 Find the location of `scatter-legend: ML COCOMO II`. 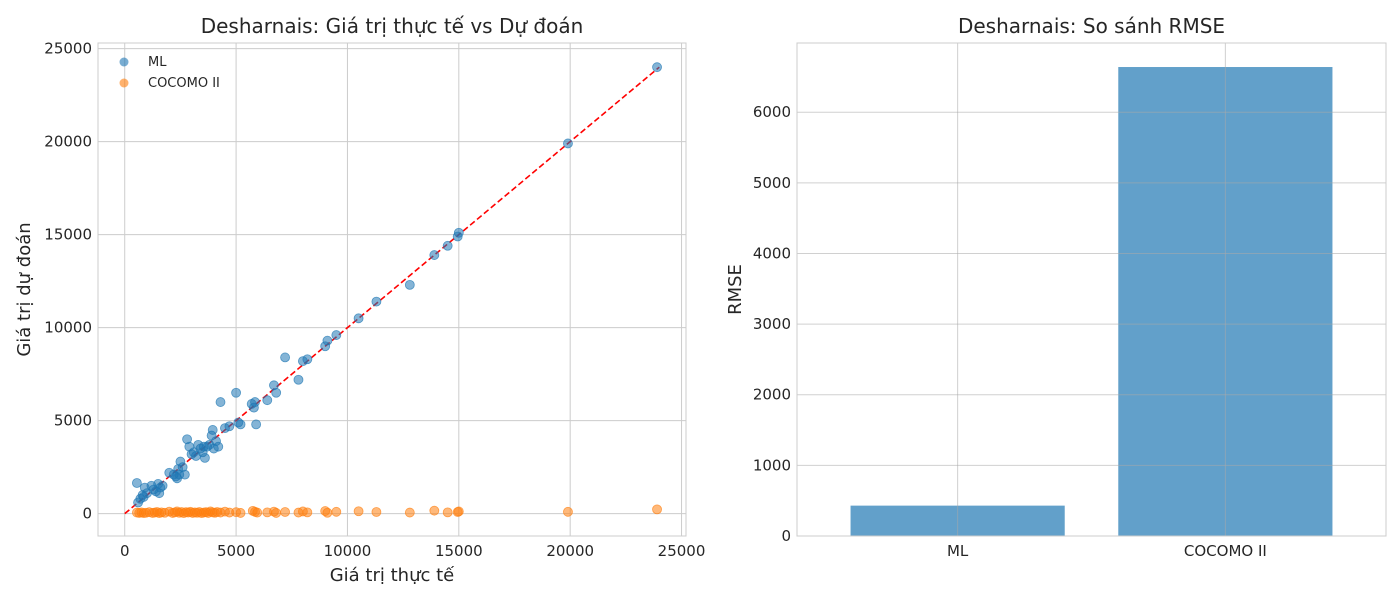

scatter-legend: ML COCOMO II is located at coordinates (169, 73).